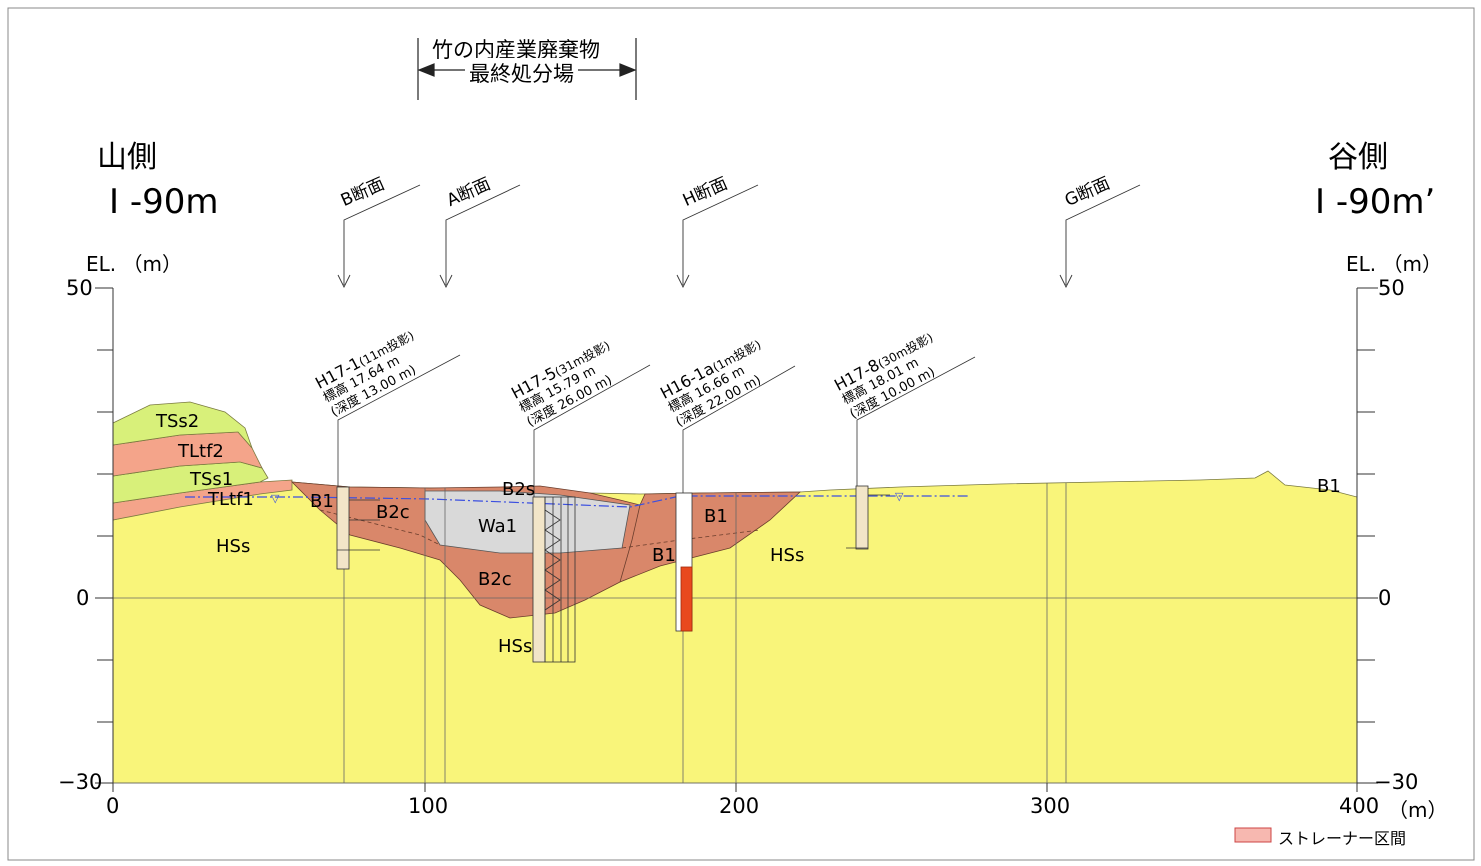 This screenshot has width=1481, height=866. I want to click on borehole-h17-5-log, so click(554, 579).